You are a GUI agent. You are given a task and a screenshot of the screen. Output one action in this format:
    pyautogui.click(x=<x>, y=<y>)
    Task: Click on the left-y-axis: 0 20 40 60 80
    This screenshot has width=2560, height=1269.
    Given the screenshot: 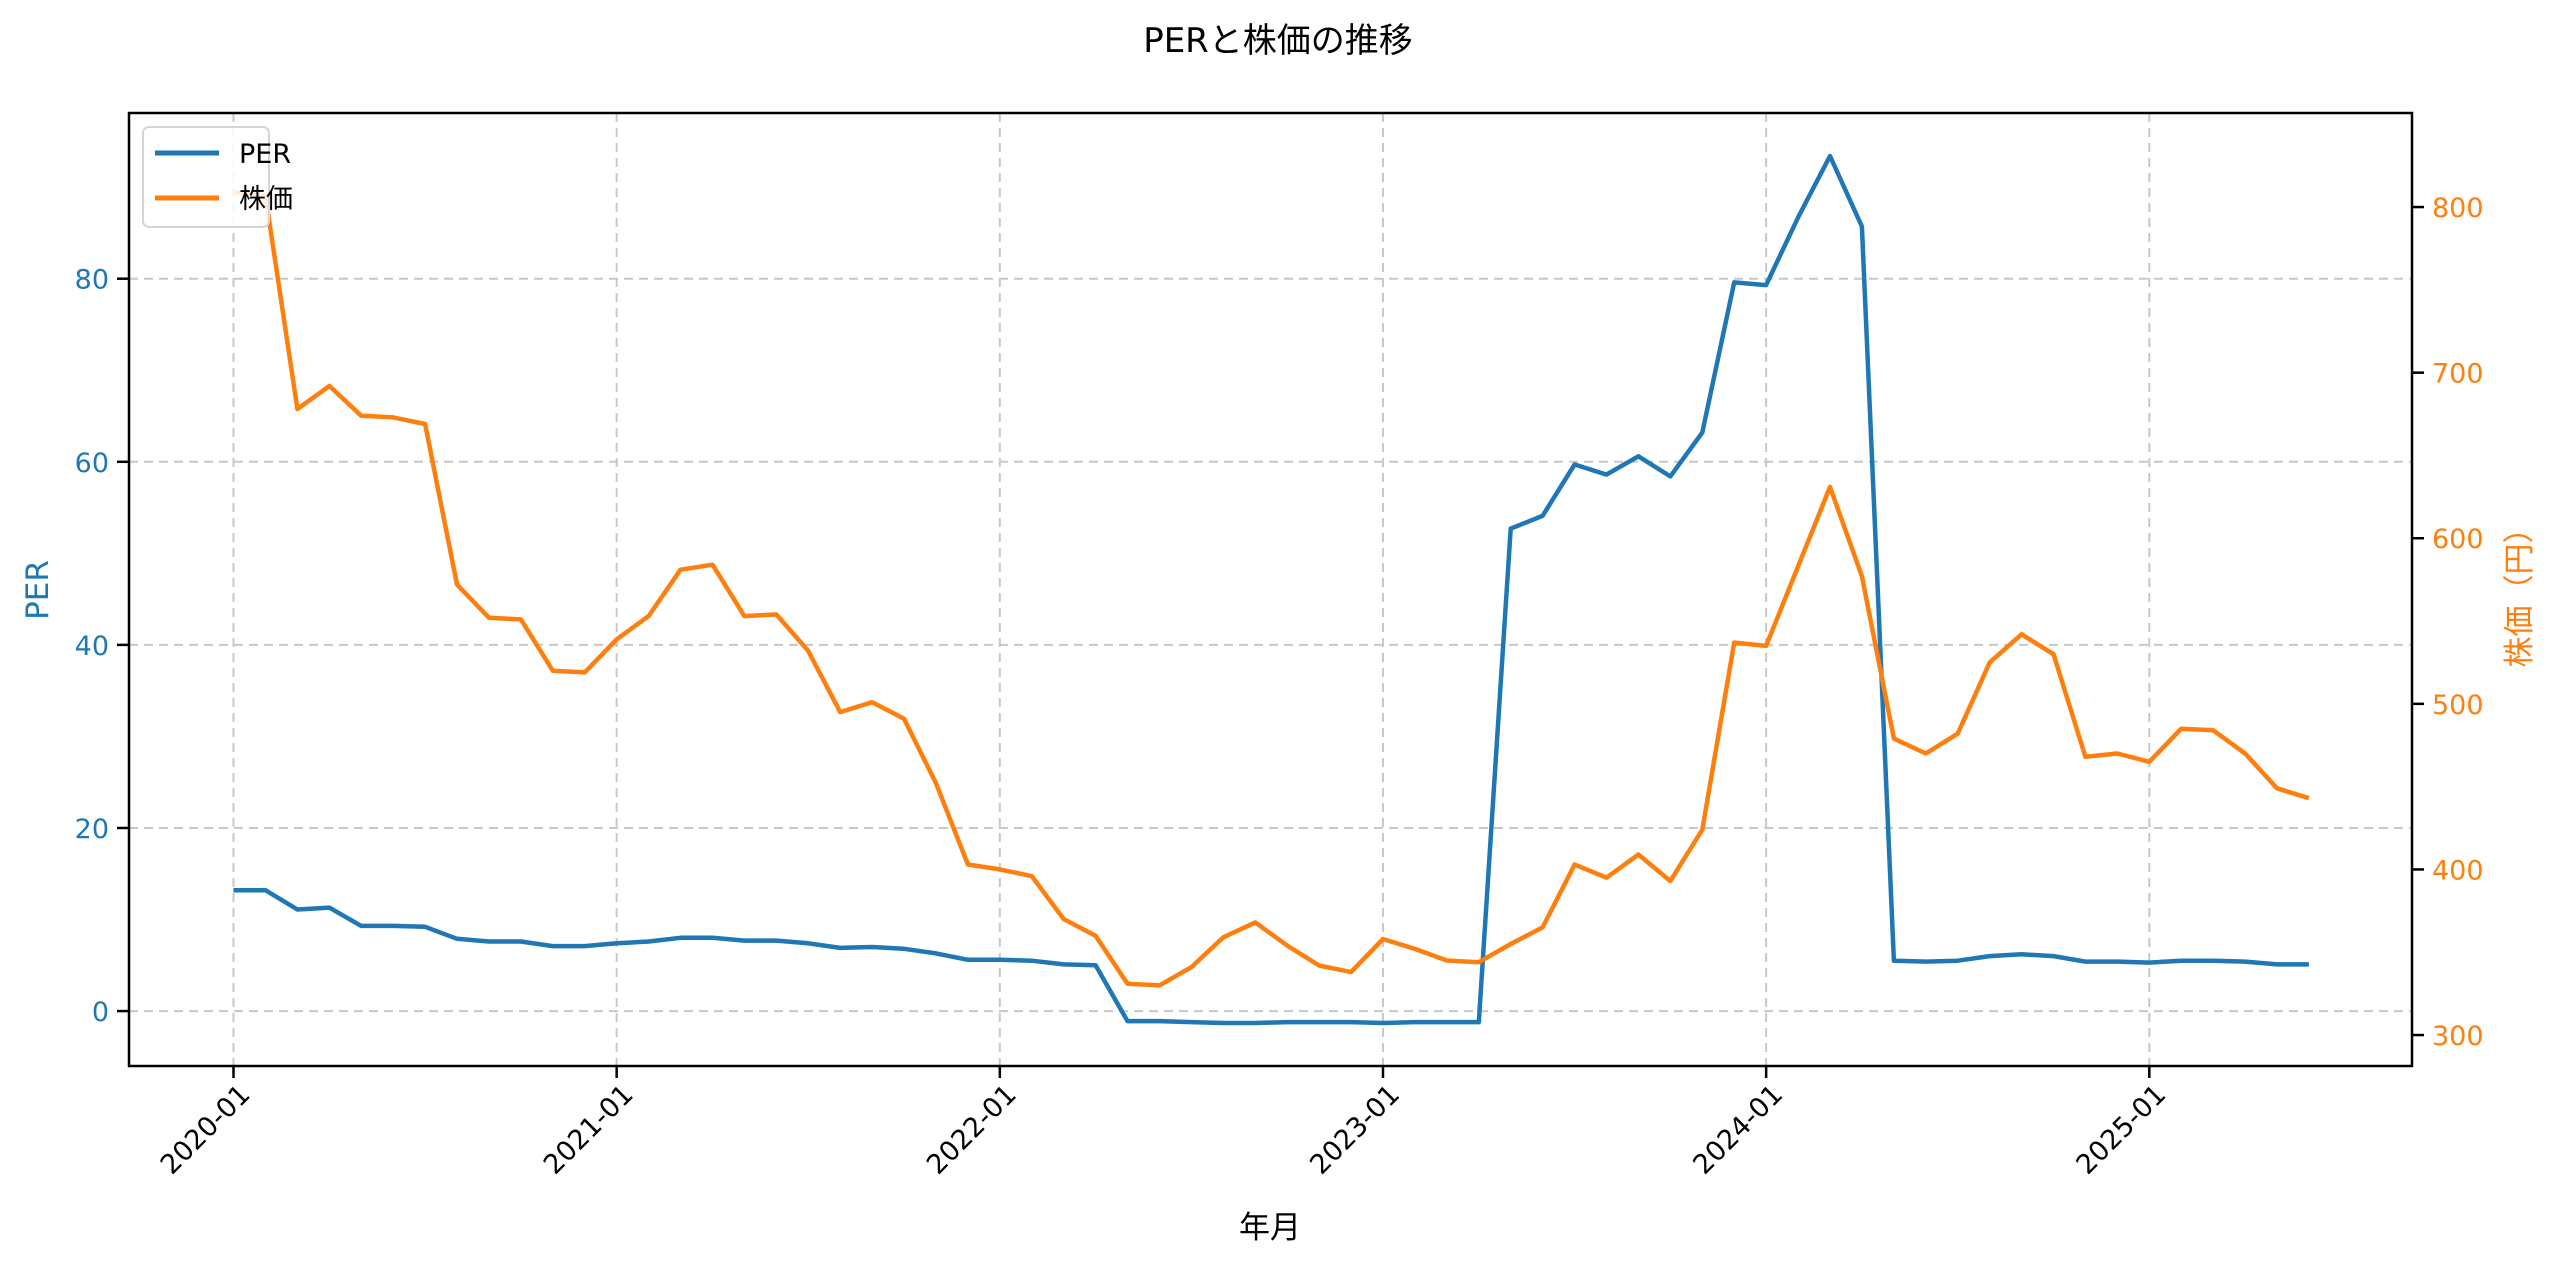 What is the action you would take?
    pyautogui.click(x=102, y=646)
    